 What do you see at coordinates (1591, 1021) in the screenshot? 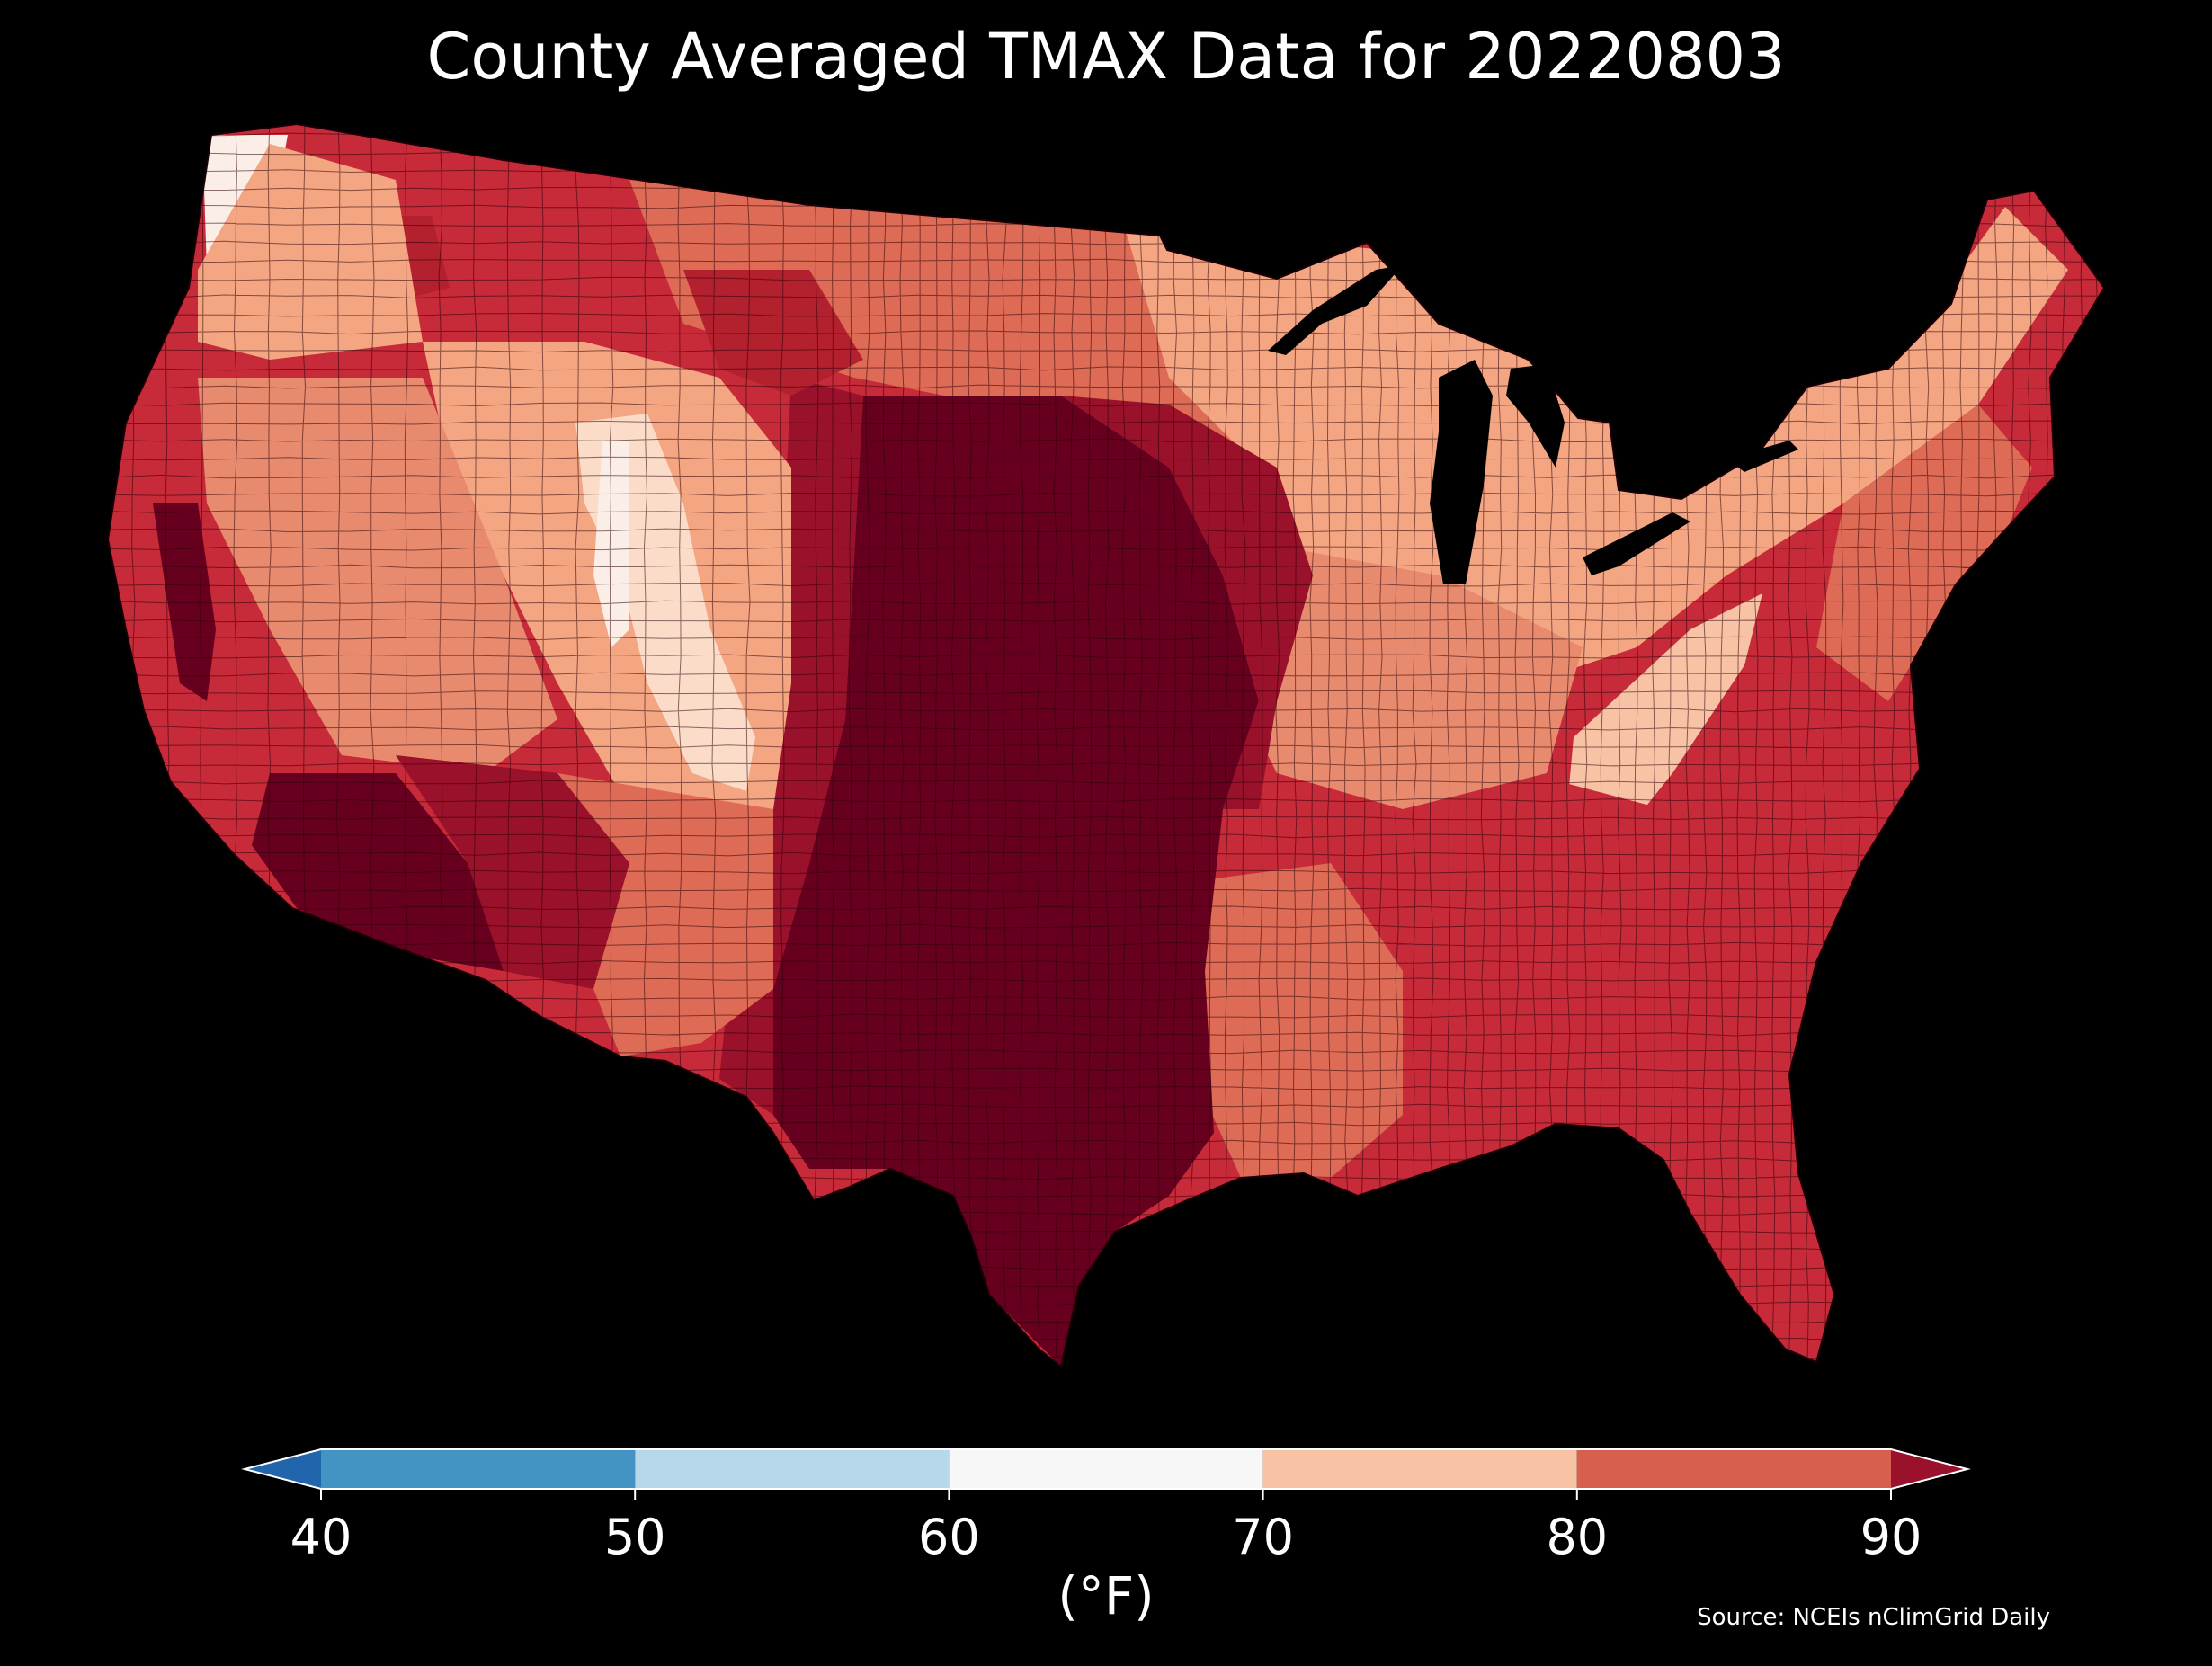
I see `region-southeast` at bounding box center [1591, 1021].